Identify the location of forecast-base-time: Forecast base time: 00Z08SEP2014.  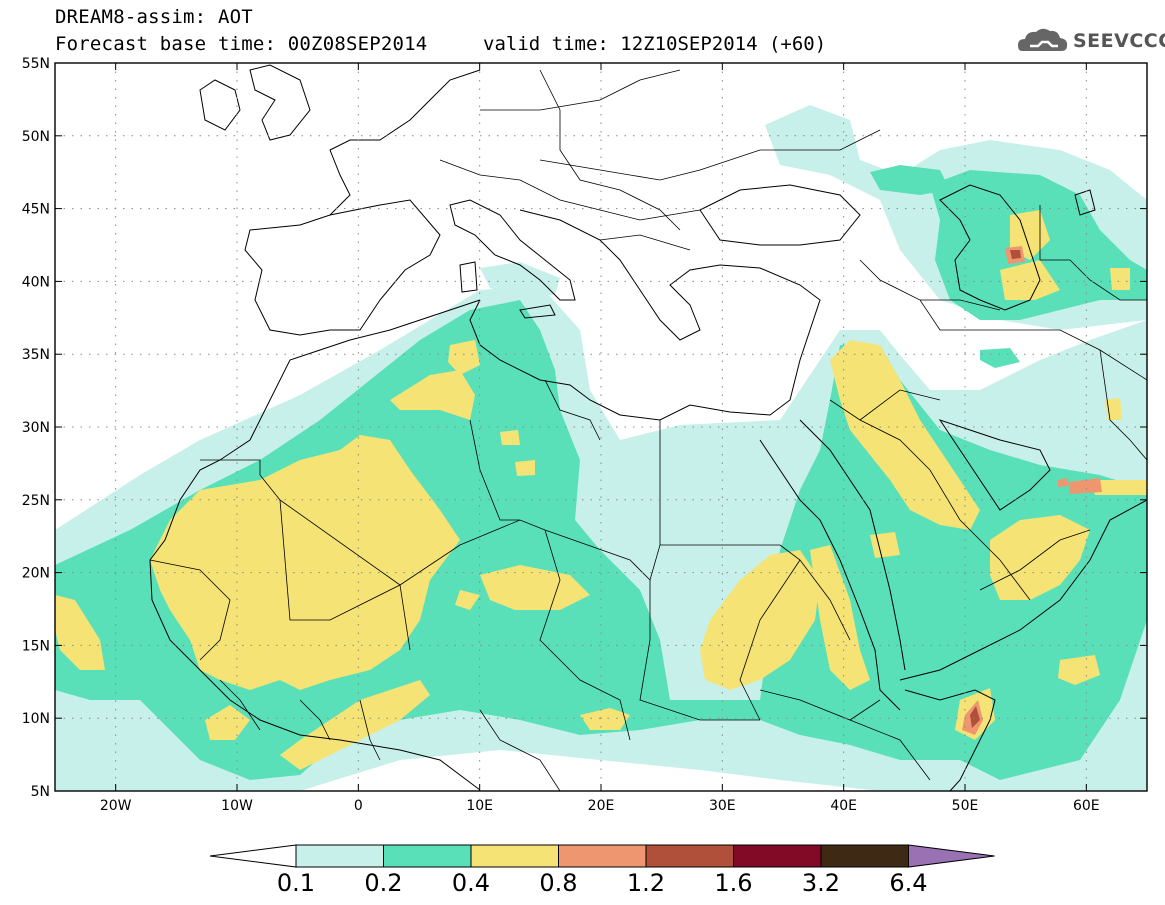
(241, 44).